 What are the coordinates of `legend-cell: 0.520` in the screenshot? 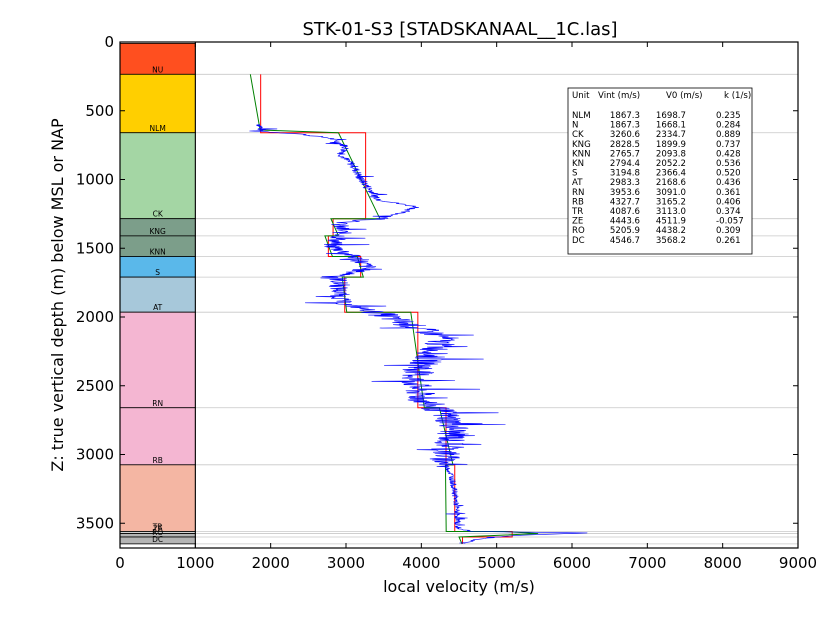 It's located at (728, 174).